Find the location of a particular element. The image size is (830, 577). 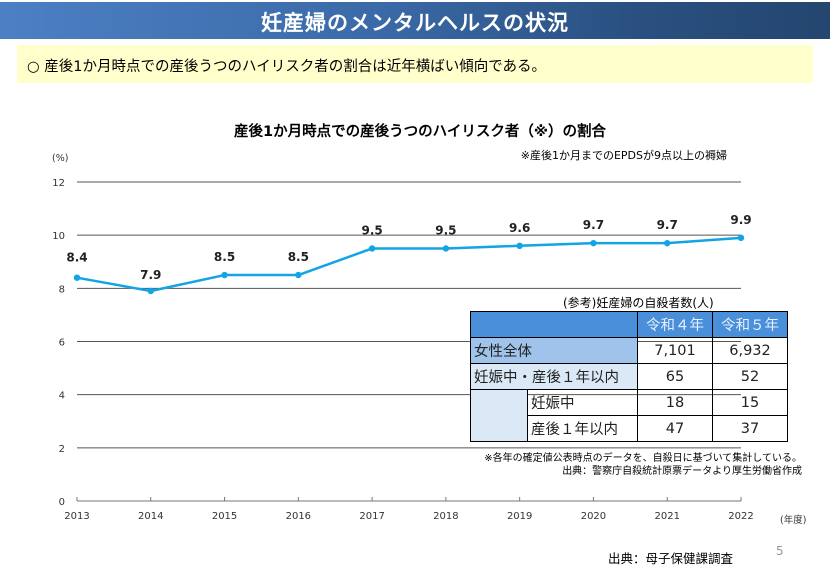

y-tick-label: 0 is located at coordinates (62, 502).